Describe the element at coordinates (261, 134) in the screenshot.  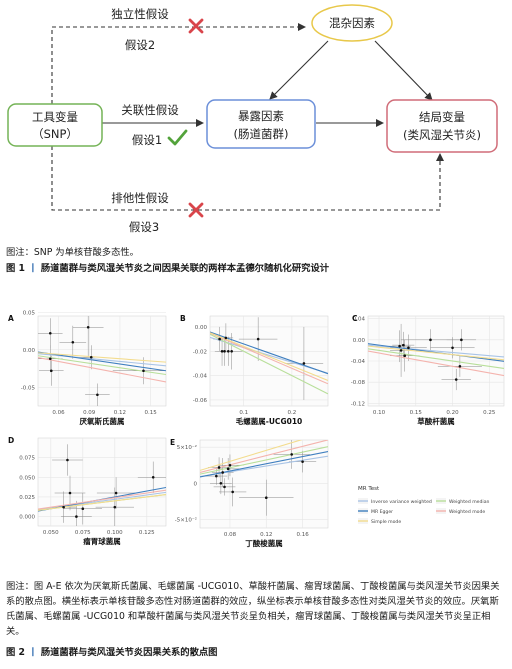
I see `exposure-subtitle: (肠道菌群)` at that location.